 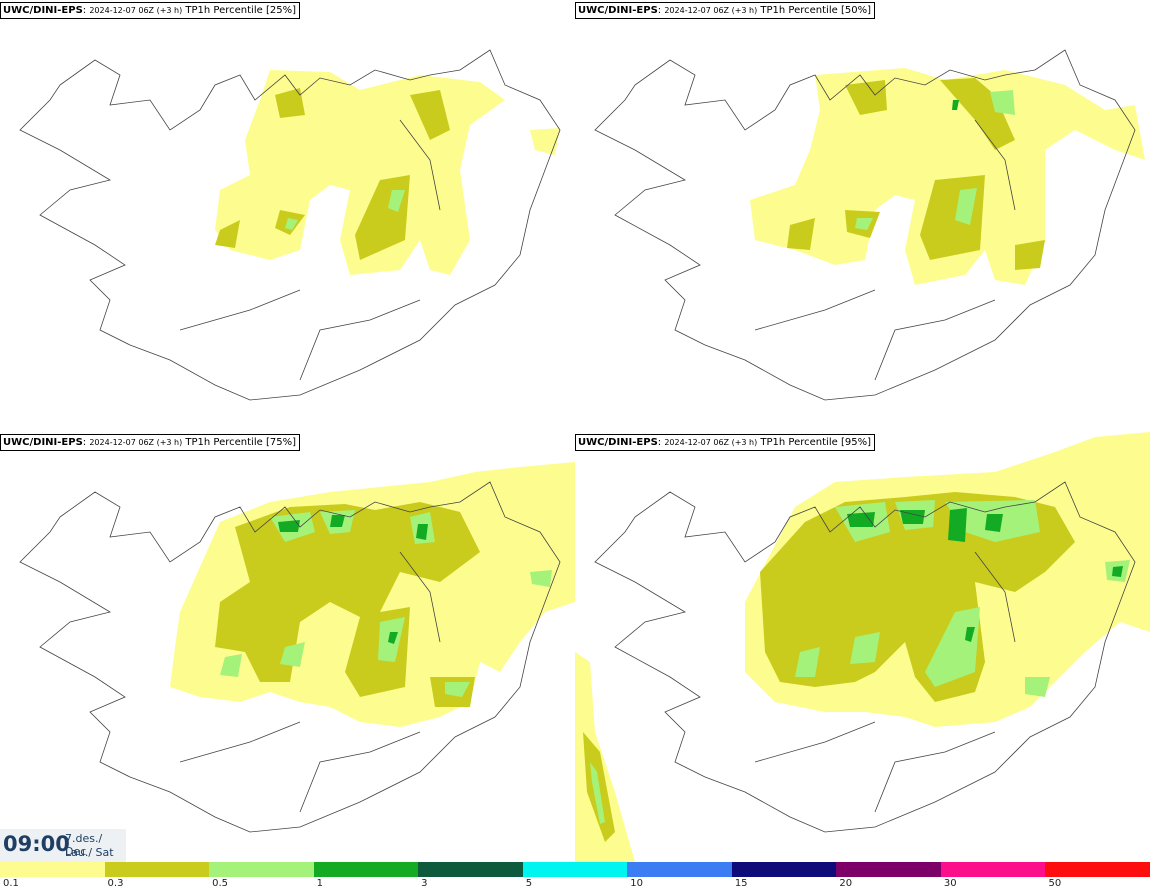 What do you see at coordinates (846, 883) in the screenshot?
I see `colorbar-tick-label: 20` at bounding box center [846, 883].